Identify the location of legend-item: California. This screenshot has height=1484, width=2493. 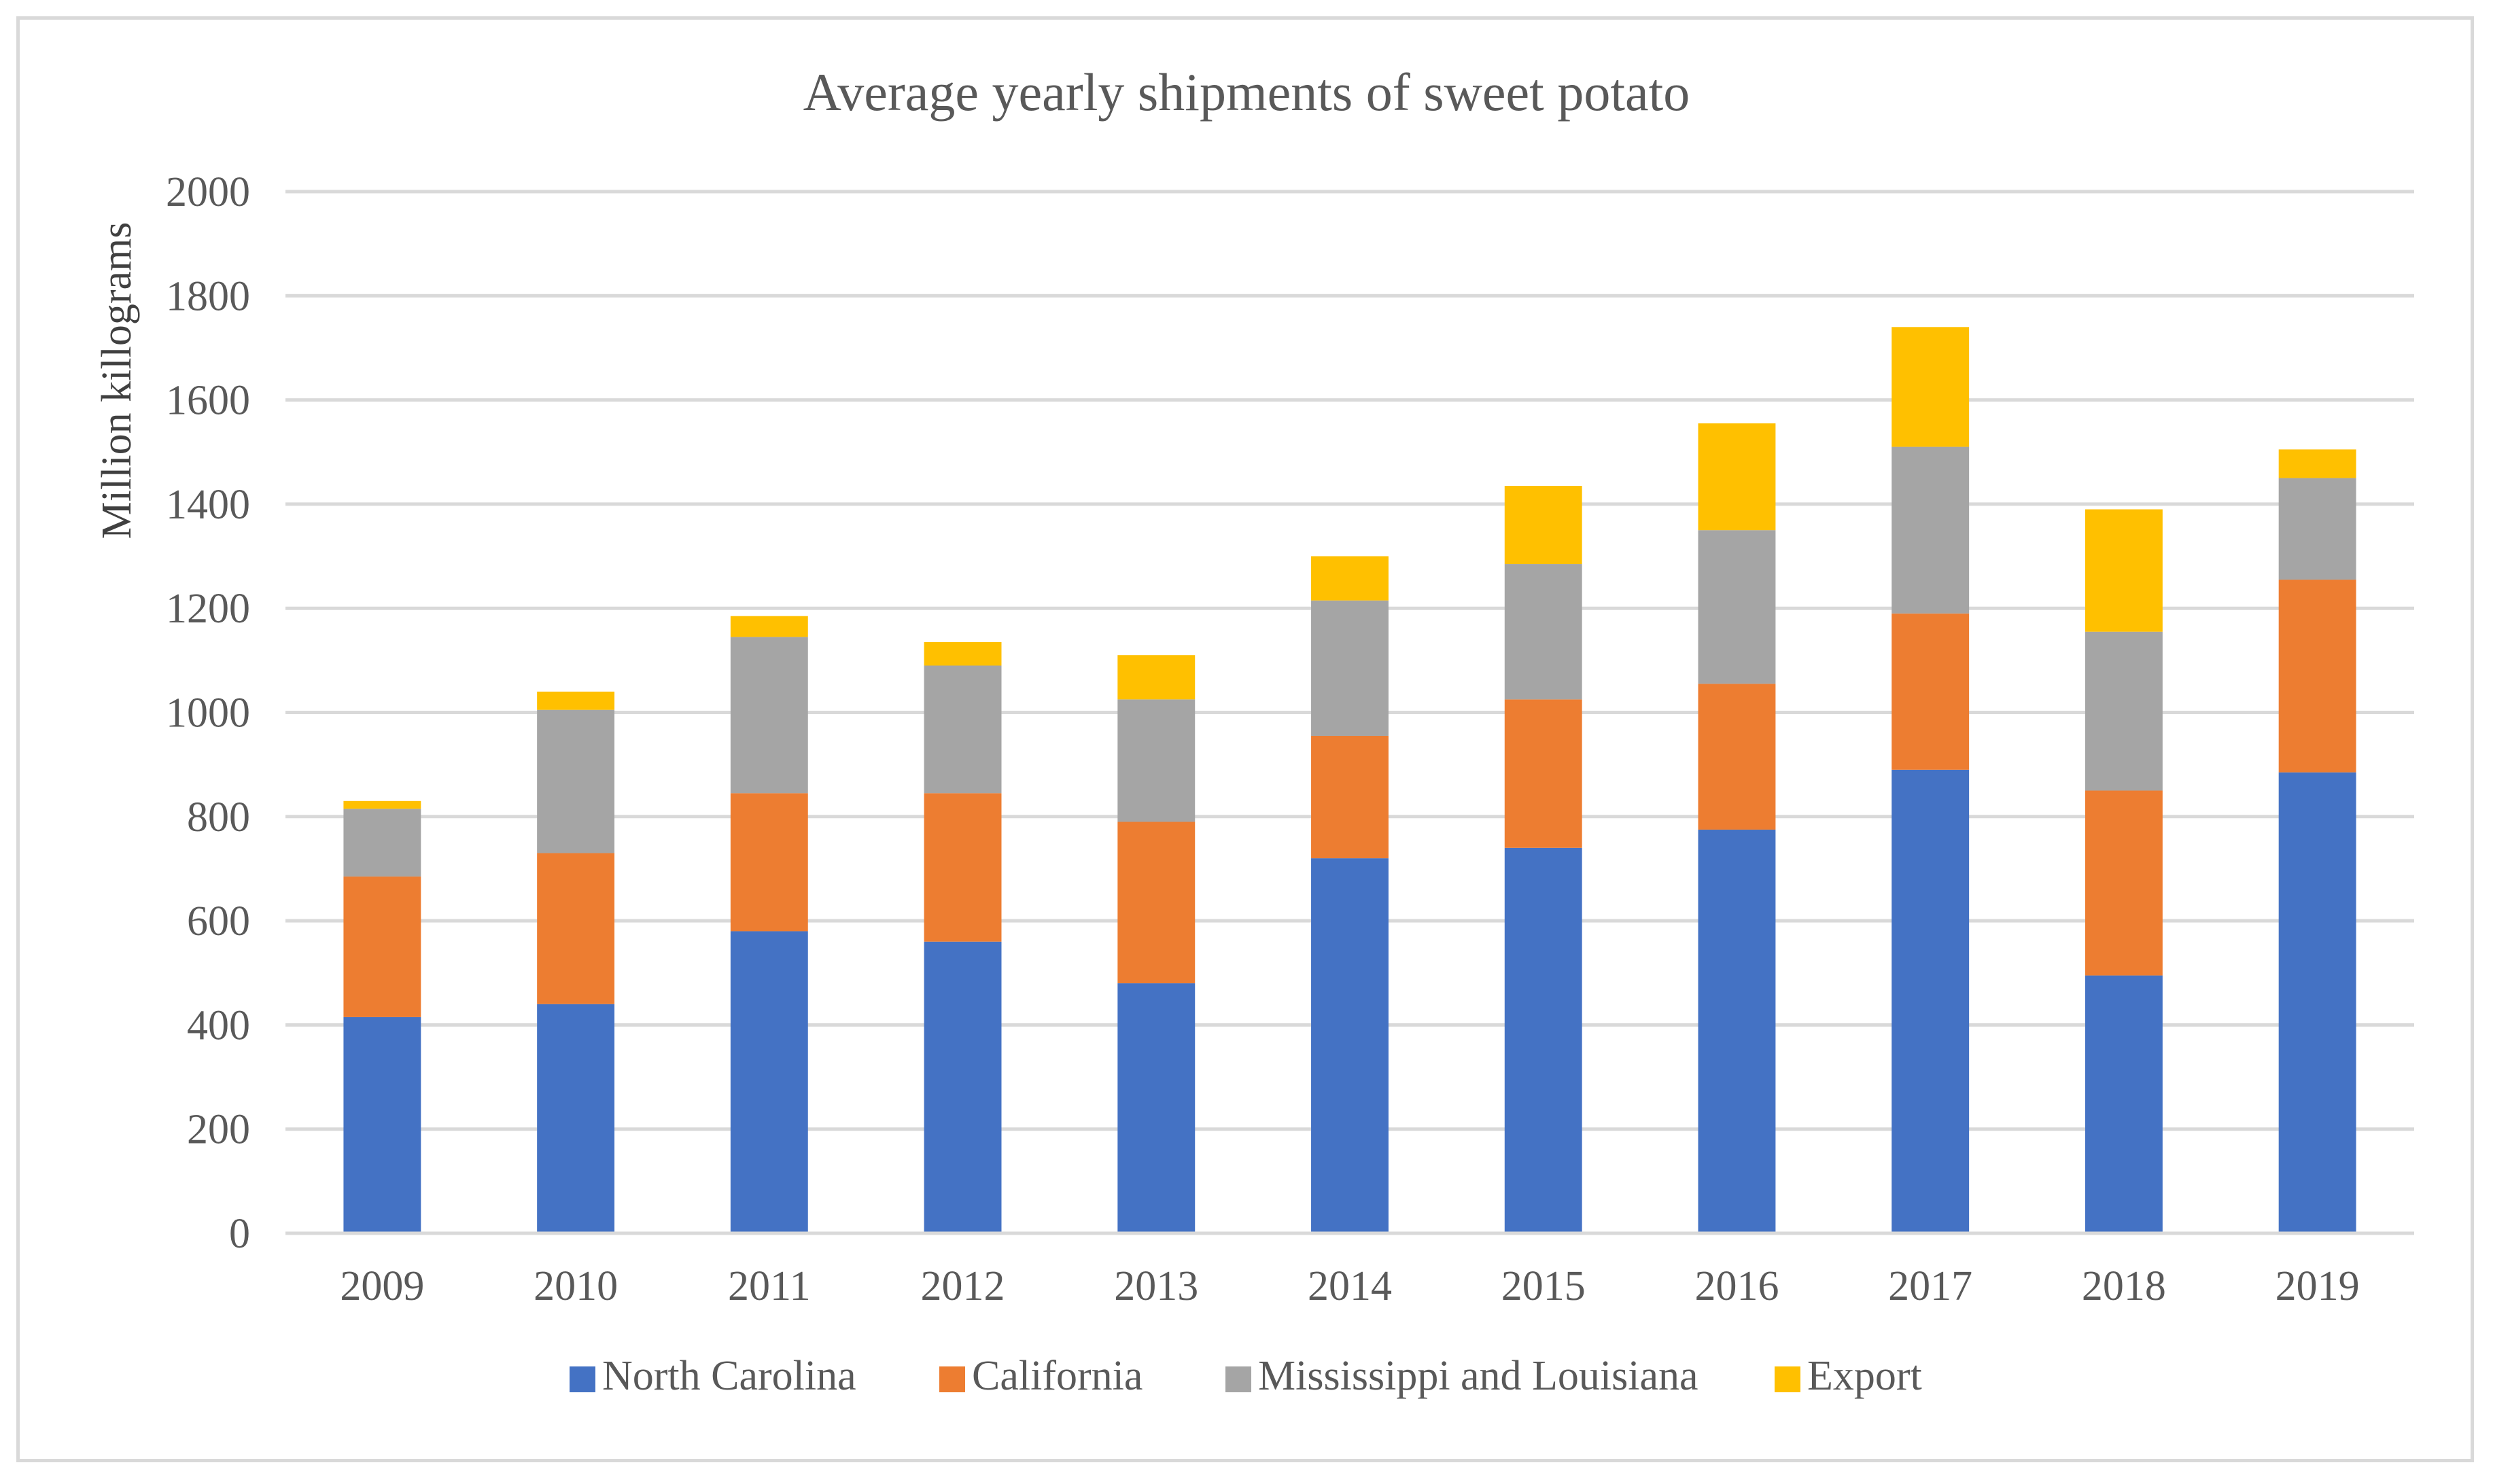
(1041, 1376).